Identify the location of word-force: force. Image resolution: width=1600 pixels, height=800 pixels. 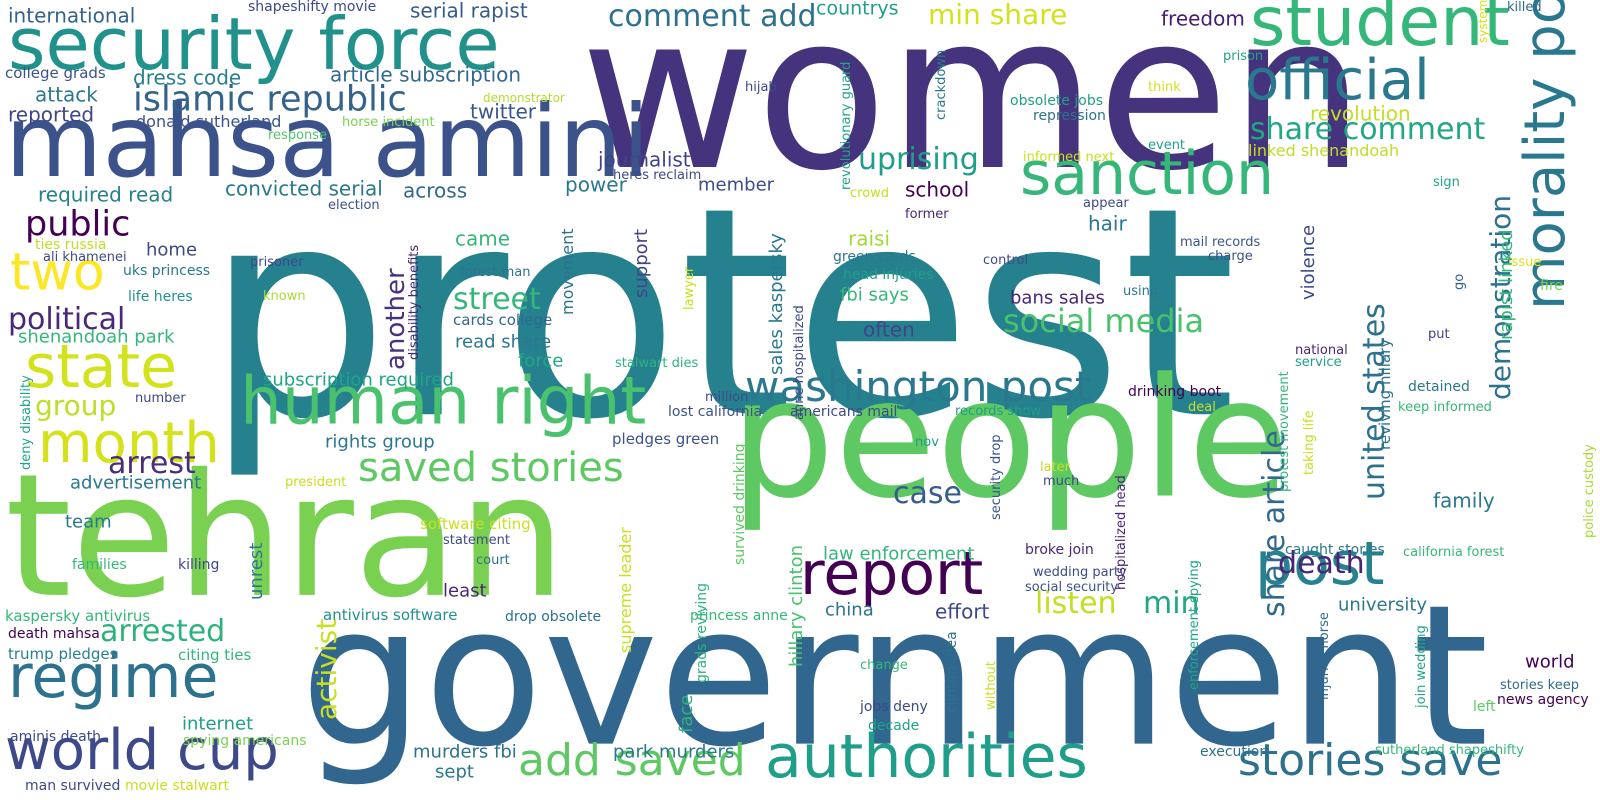
(541, 361).